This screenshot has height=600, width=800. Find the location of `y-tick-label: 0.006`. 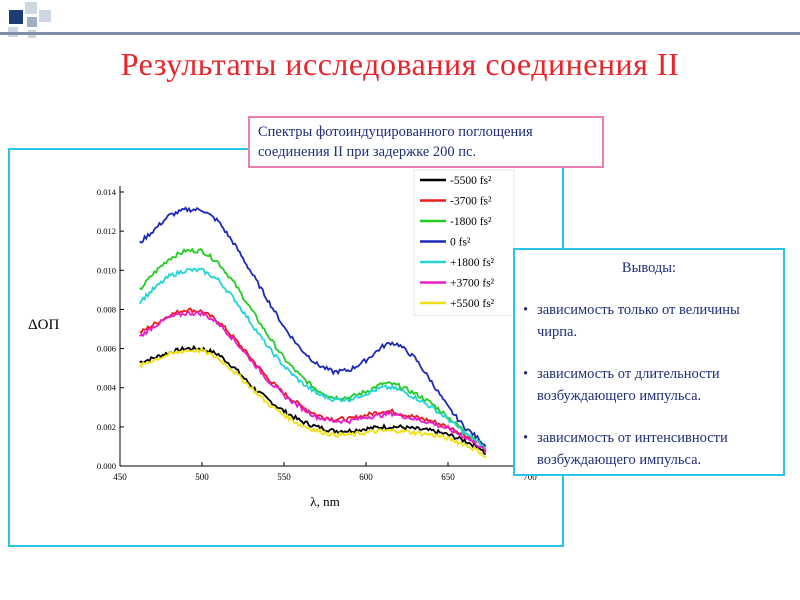

y-tick-label: 0.006 is located at coordinates (106, 349).